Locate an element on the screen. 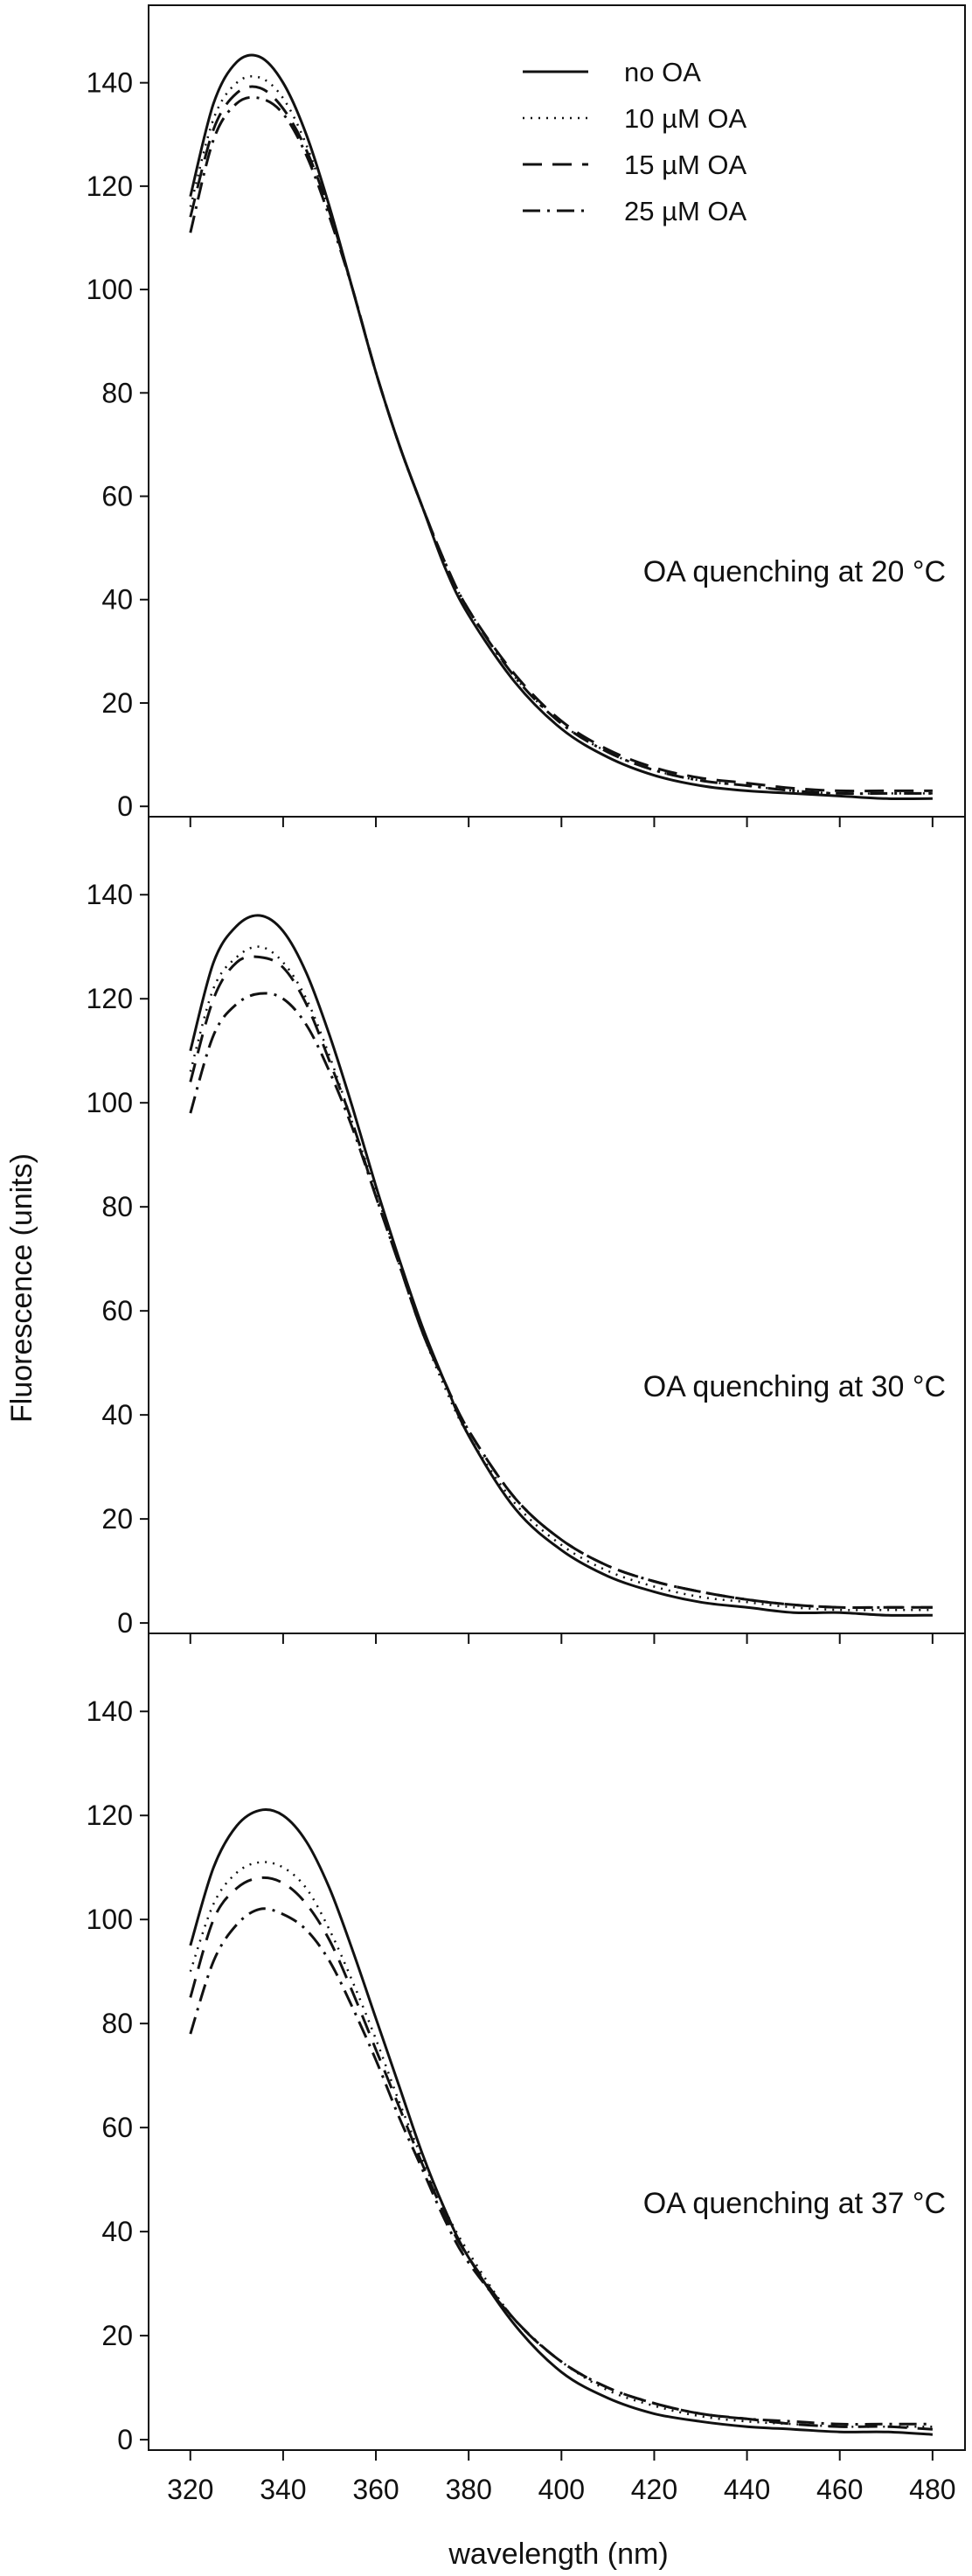  x-tick-label: 360 is located at coordinates (375, 2489).